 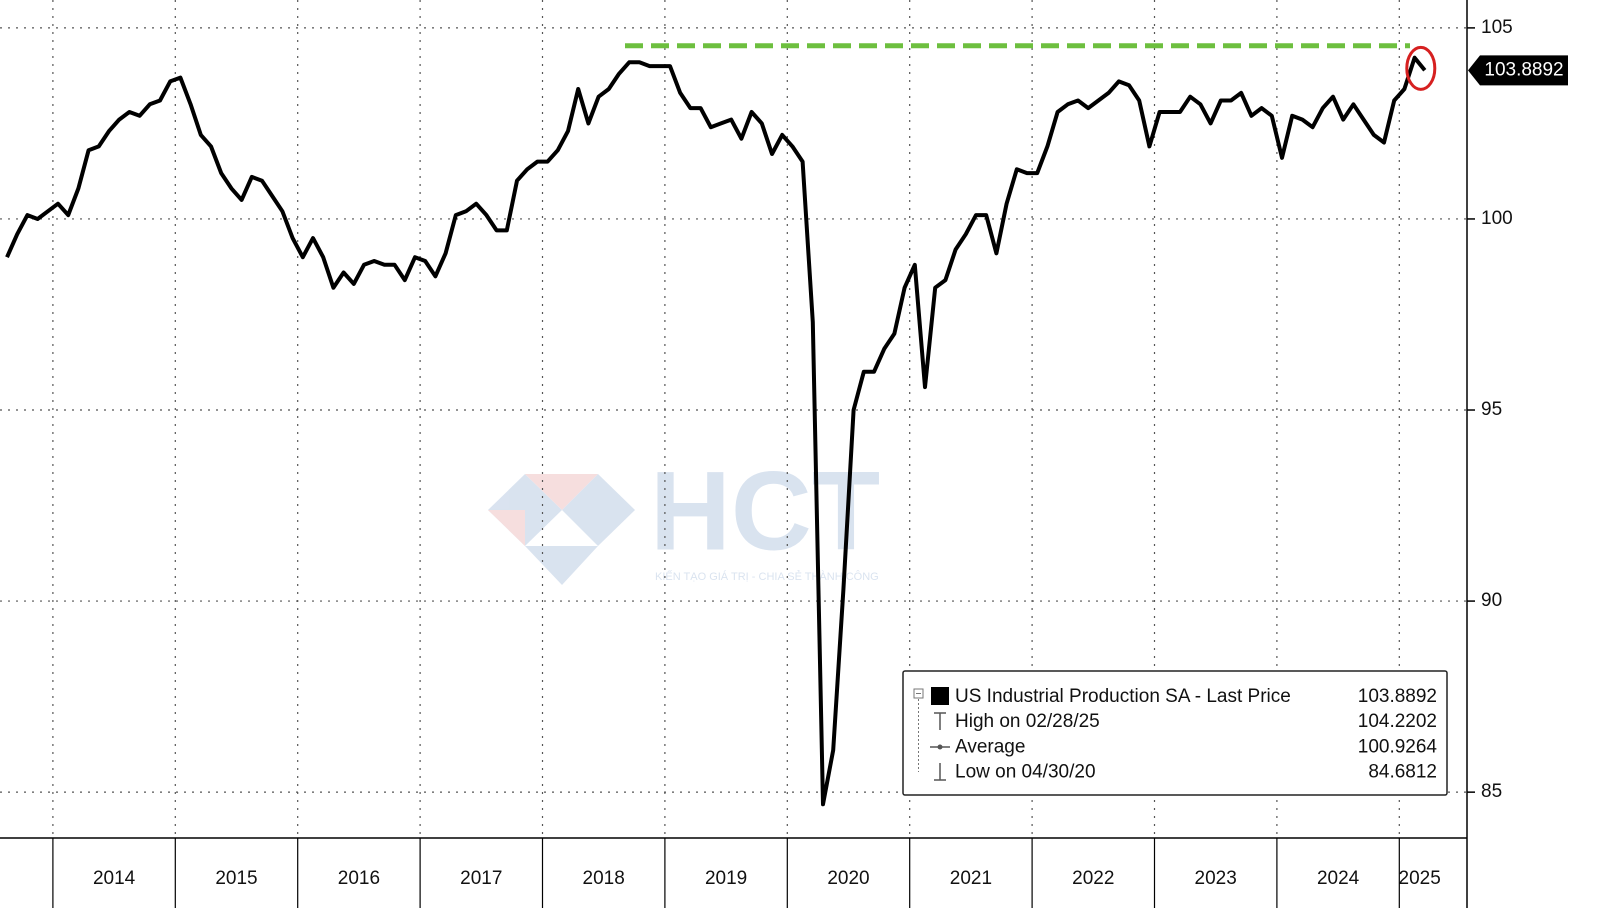 I want to click on legend-label: Average, so click(x=990, y=746).